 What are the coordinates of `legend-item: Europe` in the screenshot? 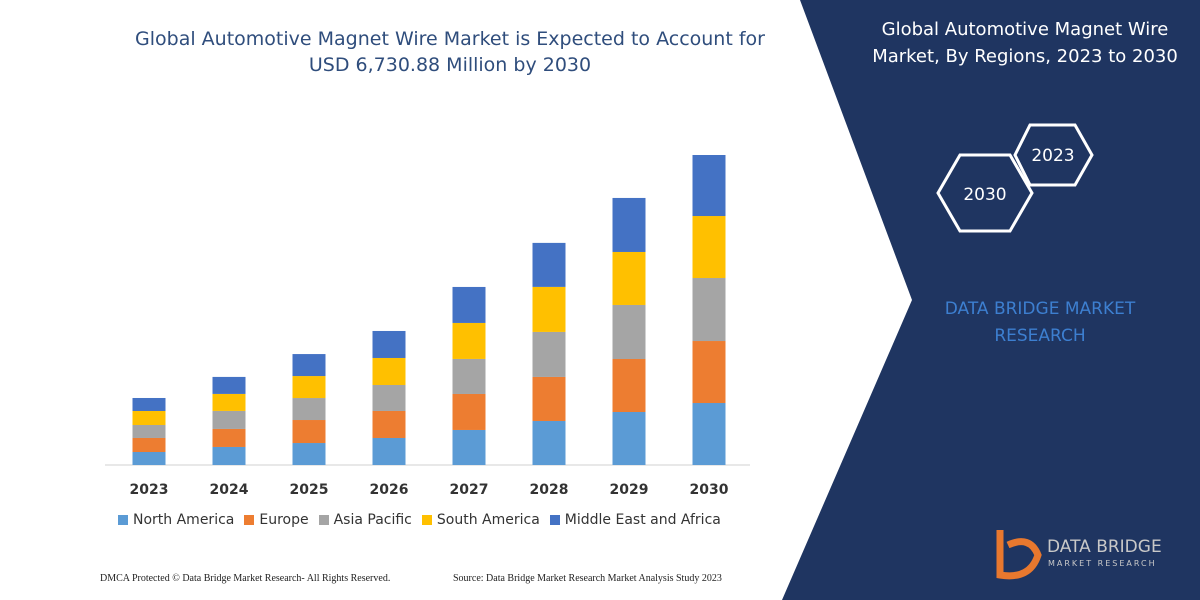 It's located at (276, 520).